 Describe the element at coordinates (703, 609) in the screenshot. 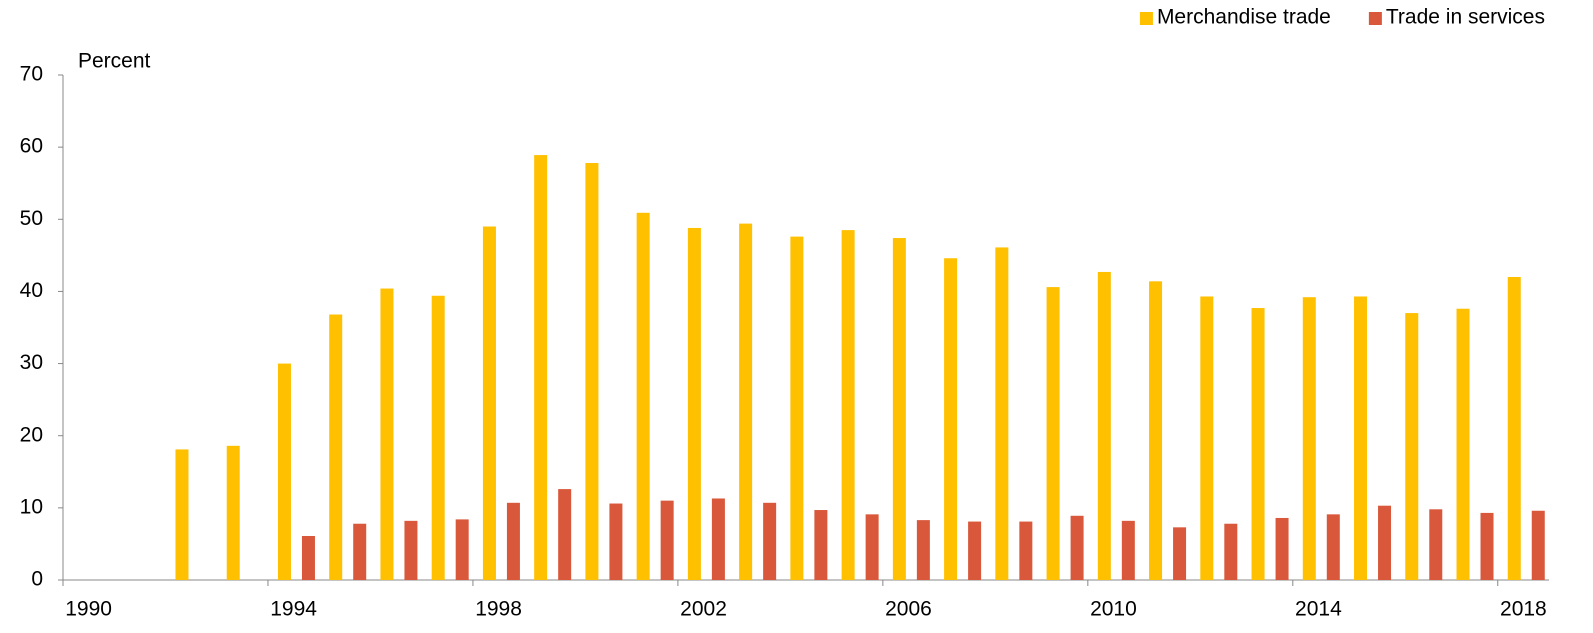

I see `x-tick-label: 2002` at that location.